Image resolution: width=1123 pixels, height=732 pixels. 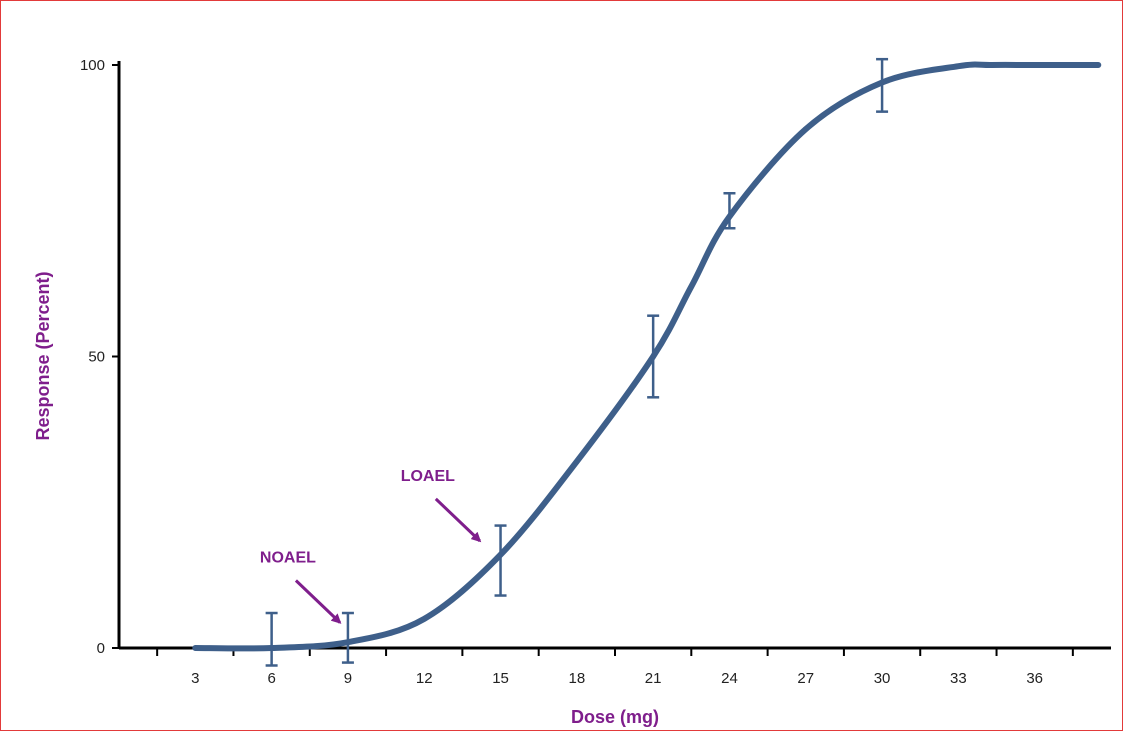 What do you see at coordinates (500, 678) in the screenshot?
I see `x-tick-label: 15` at bounding box center [500, 678].